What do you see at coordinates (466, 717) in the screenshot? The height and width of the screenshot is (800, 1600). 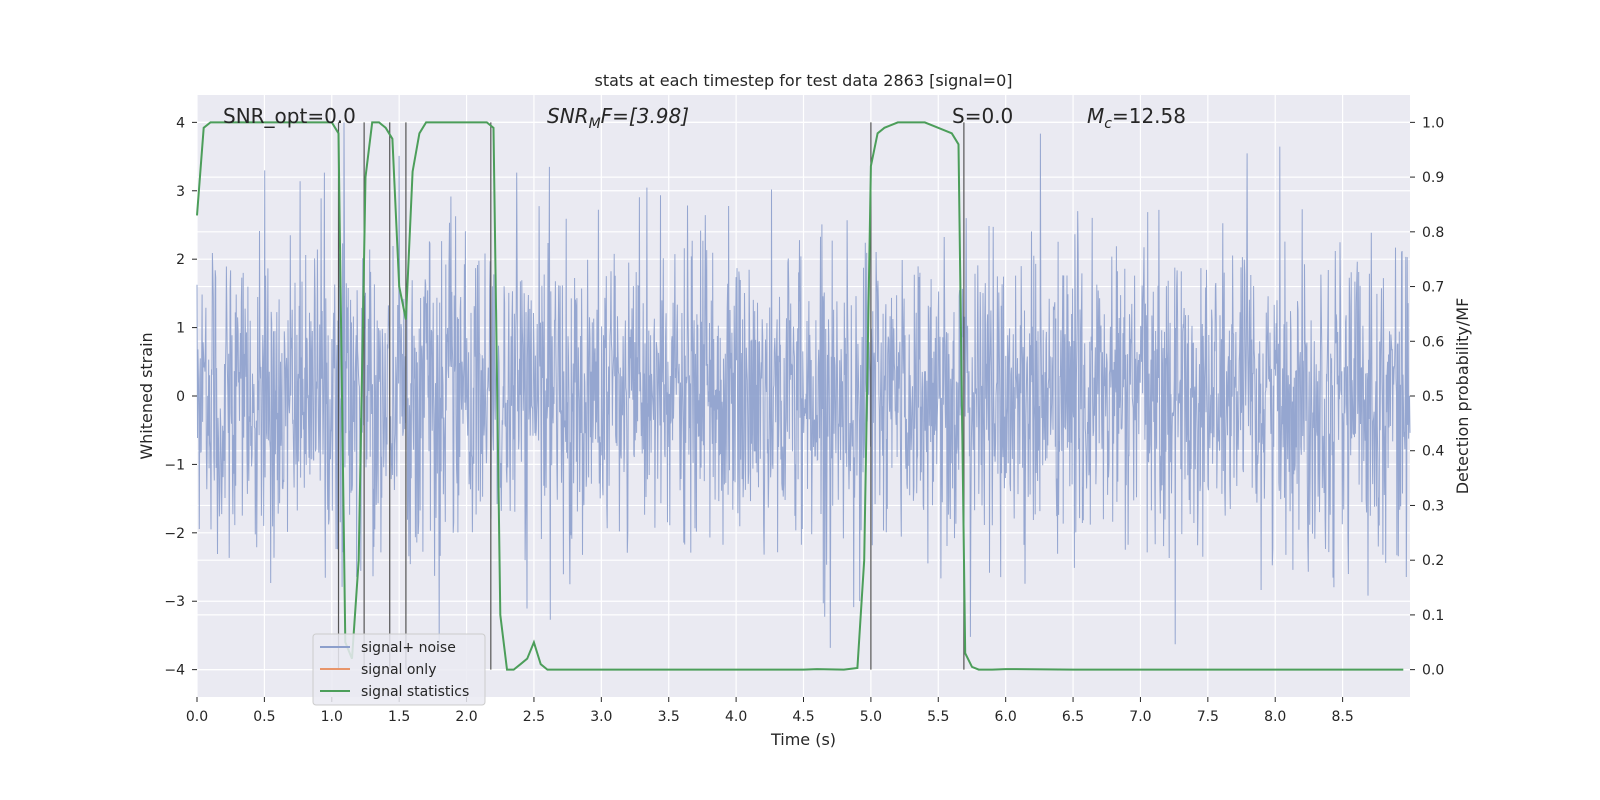 I see `x-tick-label: 2.0` at bounding box center [466, 717].